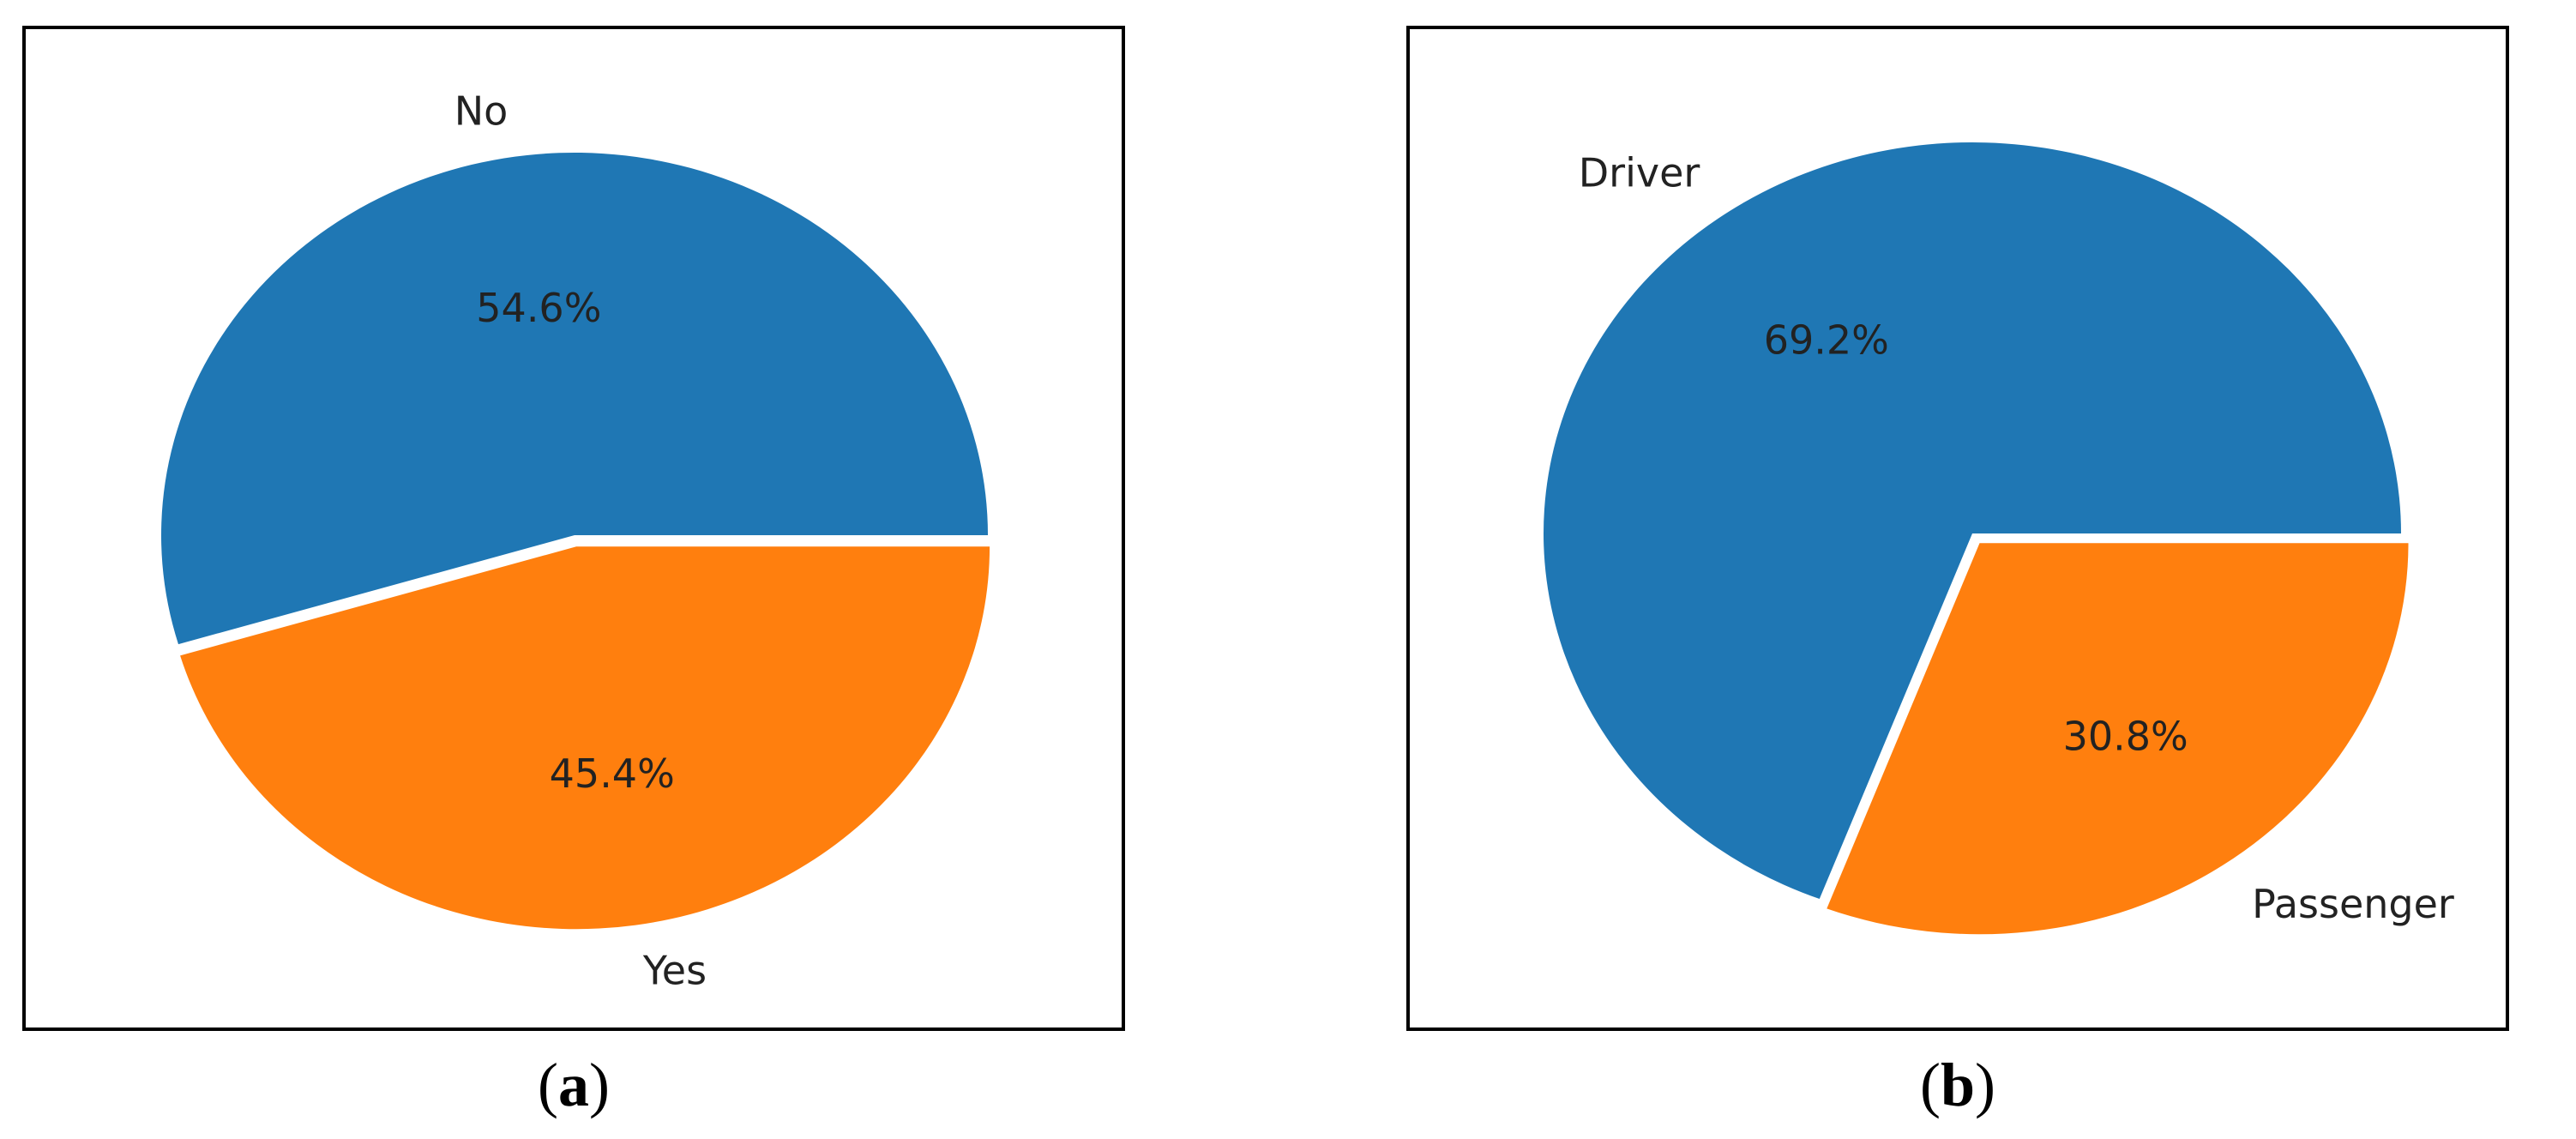  I want to click on pie-pct-label-yes: 45.4%, so click(612, 773).